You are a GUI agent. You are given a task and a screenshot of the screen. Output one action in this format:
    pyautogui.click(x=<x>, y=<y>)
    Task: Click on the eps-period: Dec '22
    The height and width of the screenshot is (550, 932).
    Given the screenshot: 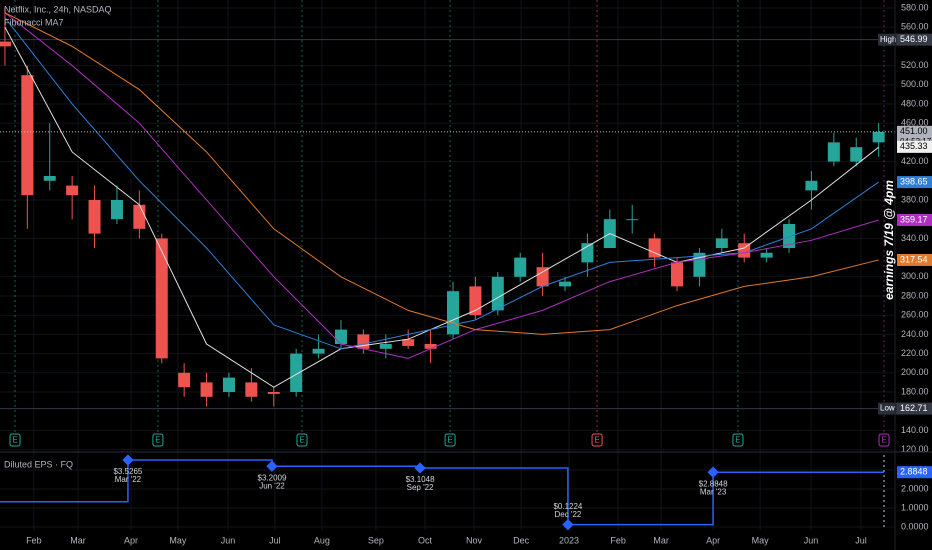 What is the action you would take?
    pyautogui.click(x=567, y=514)
    